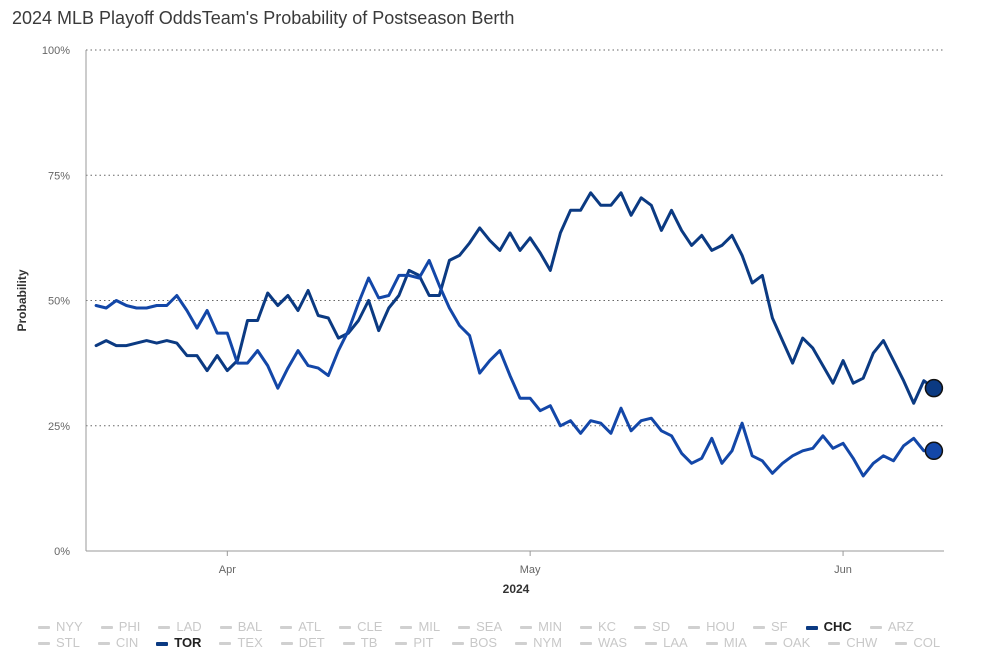 This screenshot has height=667, width=1000. Describe the element at coordinates (735, 642) in the screenshot. I see `legend-label: MIA` at that location.